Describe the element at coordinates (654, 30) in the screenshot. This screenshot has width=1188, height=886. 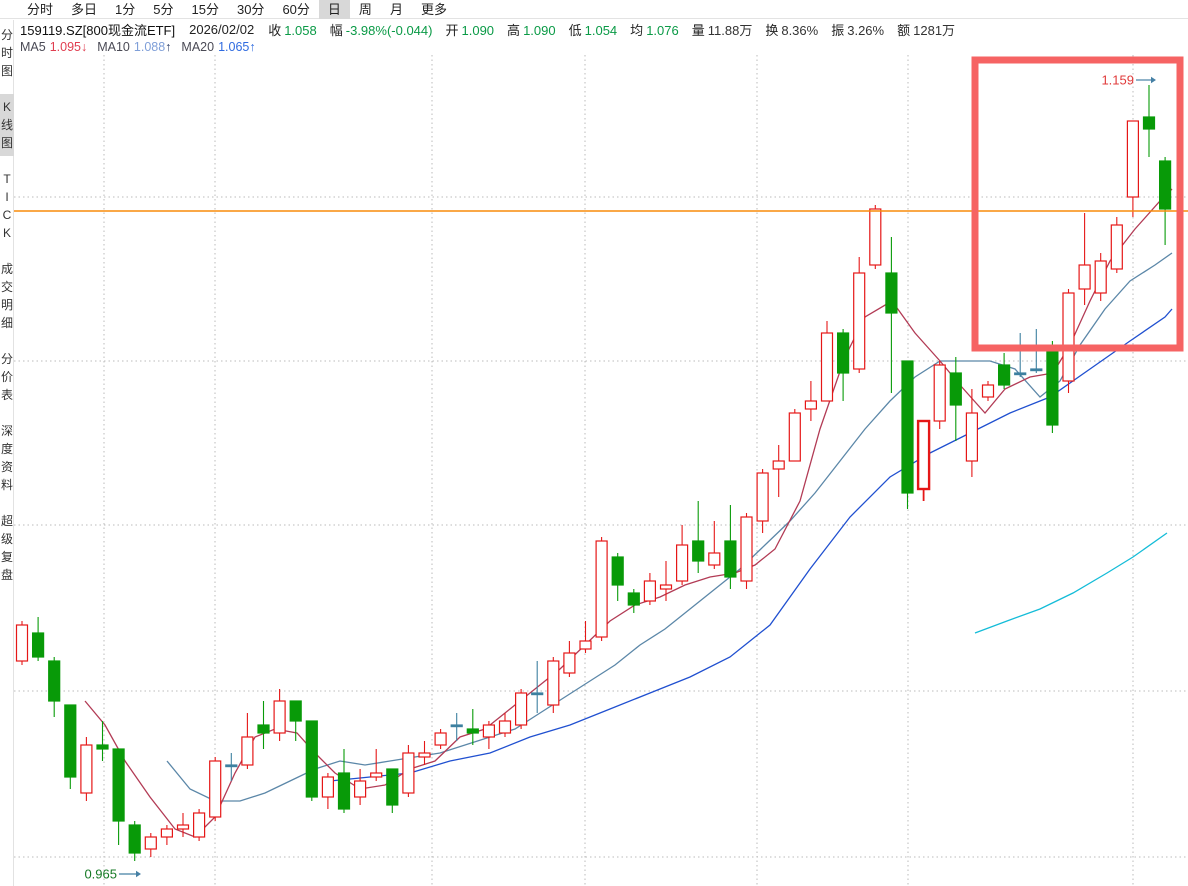
I see `quote-field-均: 均 1.076` at that location.